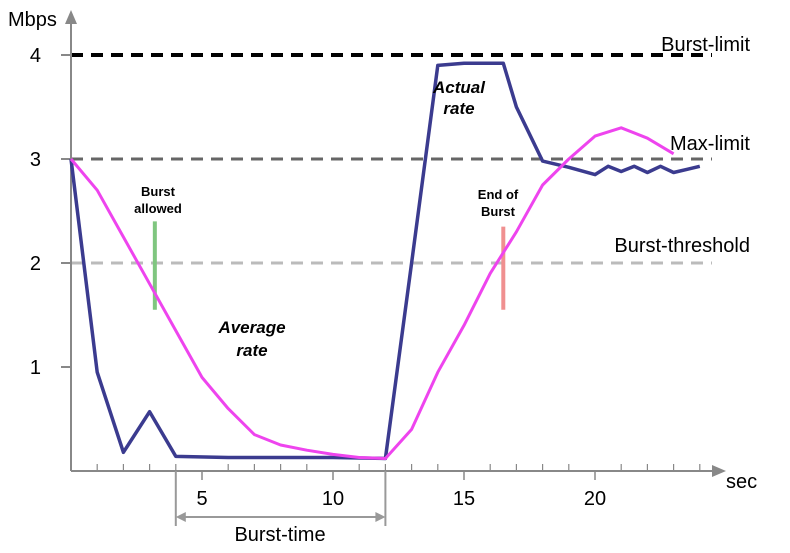 The width and height of the screenshot is (790, 553). Describe the element at coordinates (401, 499) in the screenshot. I see `x-tick-labels: 5 10 15 20` at that location.